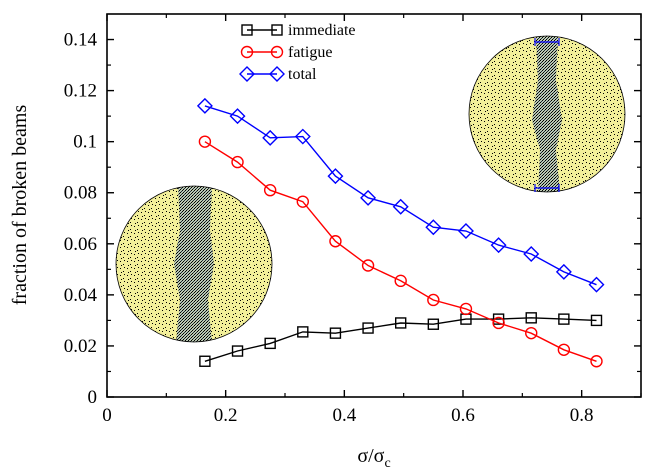 This screenshot has width=646, height=474. I want to click on y-tick-label: 0.04, so click(81, 295).